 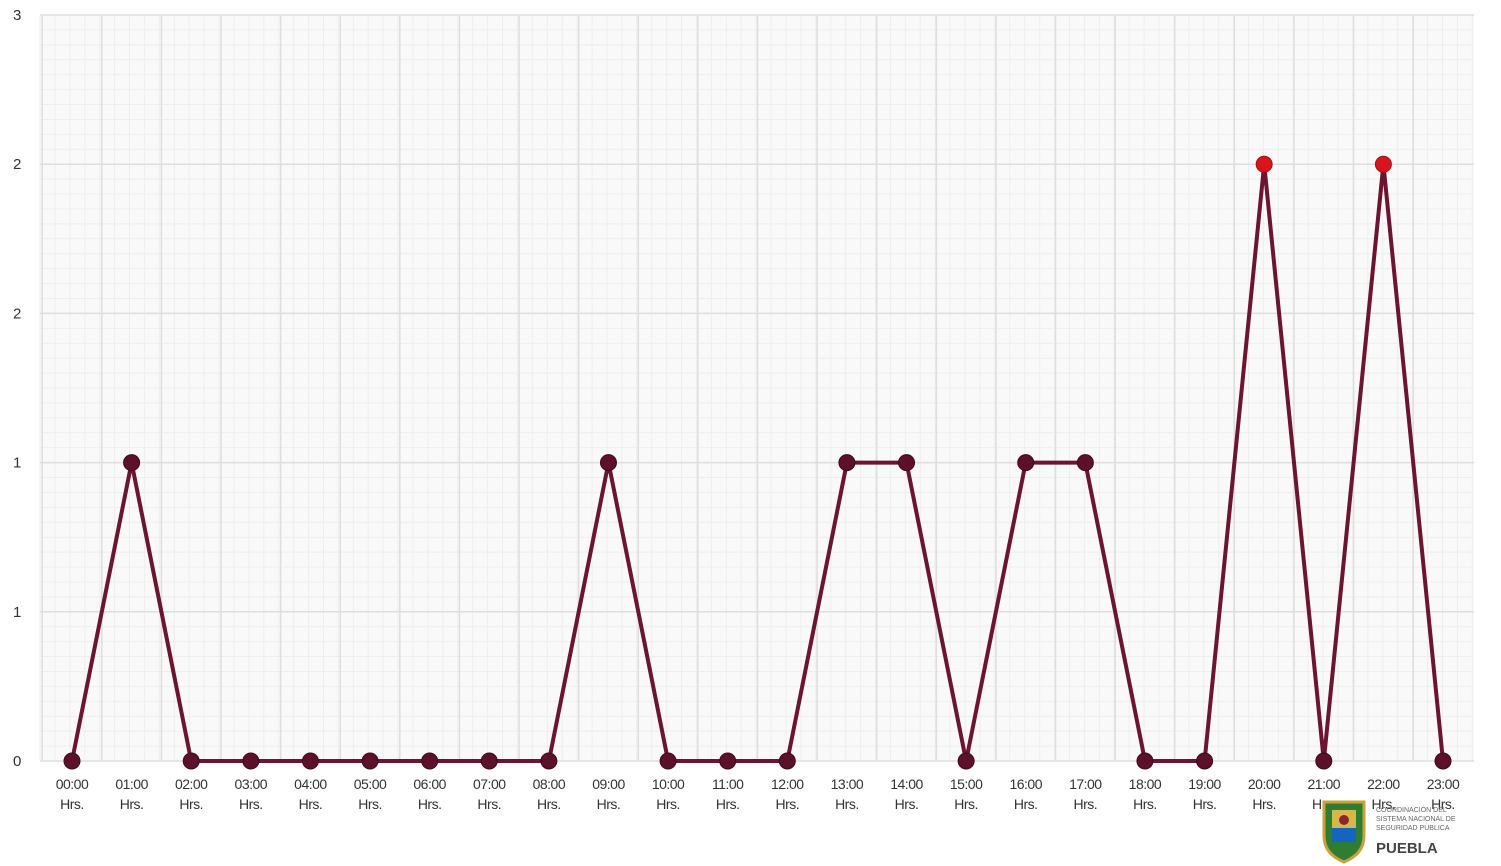 What do you see at coordinates (847, 784) in the screenshot?
I see `x-tick-label: 13:00` at bounding box center [847, 784].